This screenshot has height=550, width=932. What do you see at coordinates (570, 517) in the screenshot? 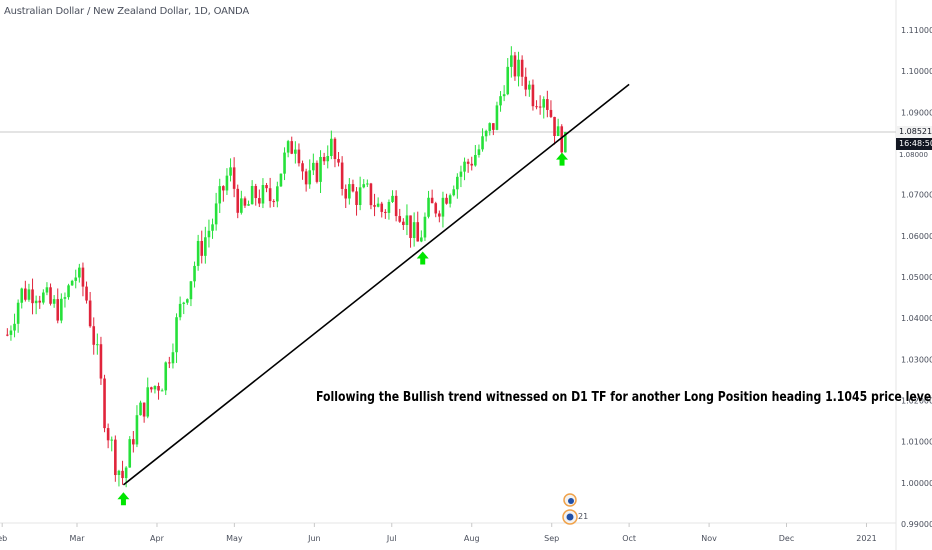
I see `event-flag-icon` at bounding box center [570, 517].